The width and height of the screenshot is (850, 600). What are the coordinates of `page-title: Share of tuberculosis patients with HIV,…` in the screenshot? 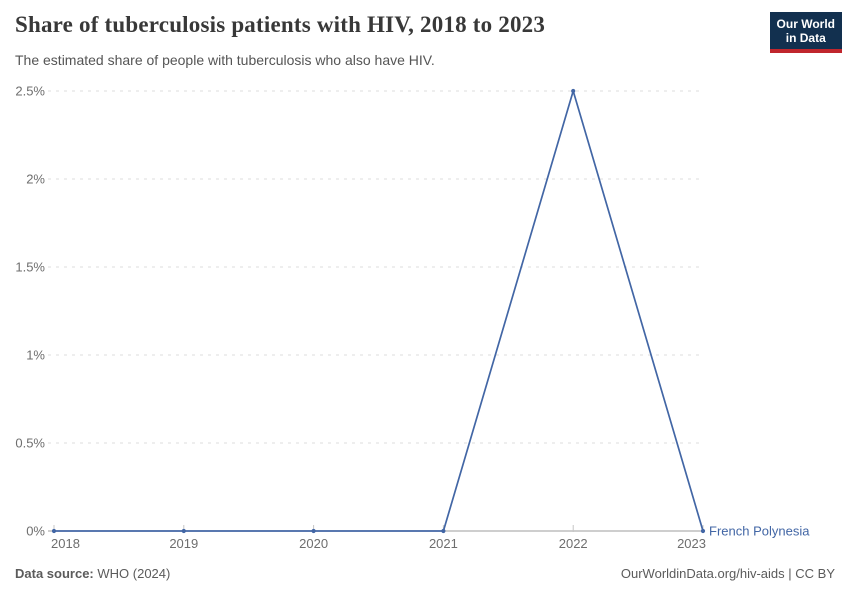 It's located at (280, 24).